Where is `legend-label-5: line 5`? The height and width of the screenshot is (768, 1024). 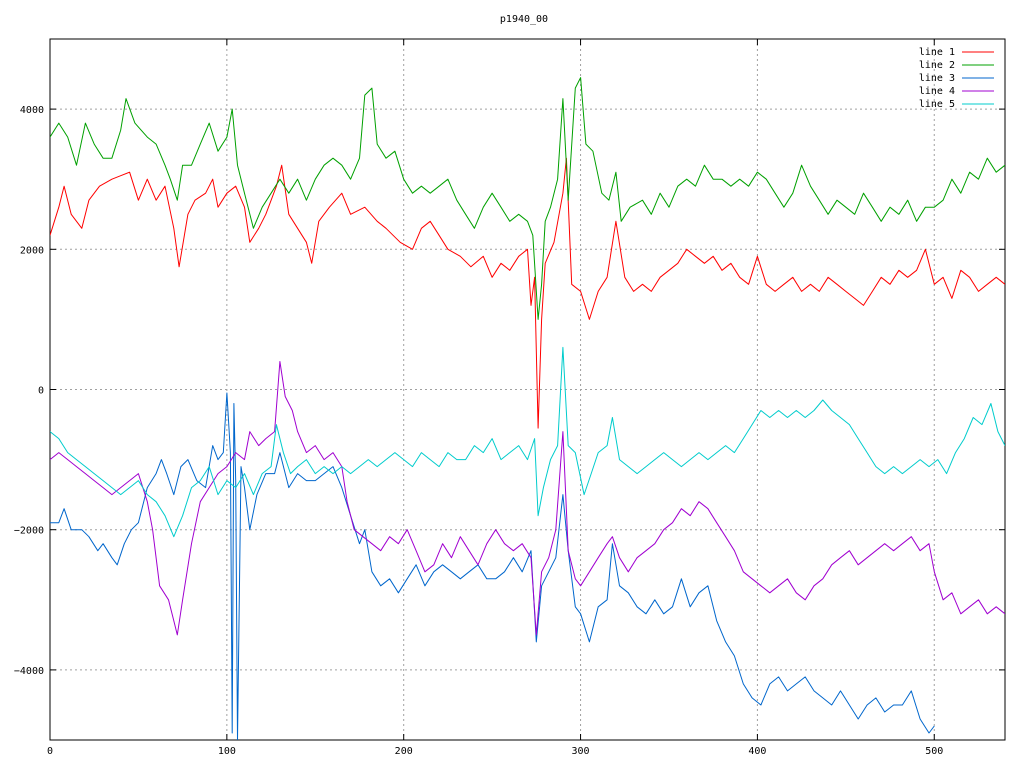
legend-label-5: line 5 is located at coordinates (937, 104).